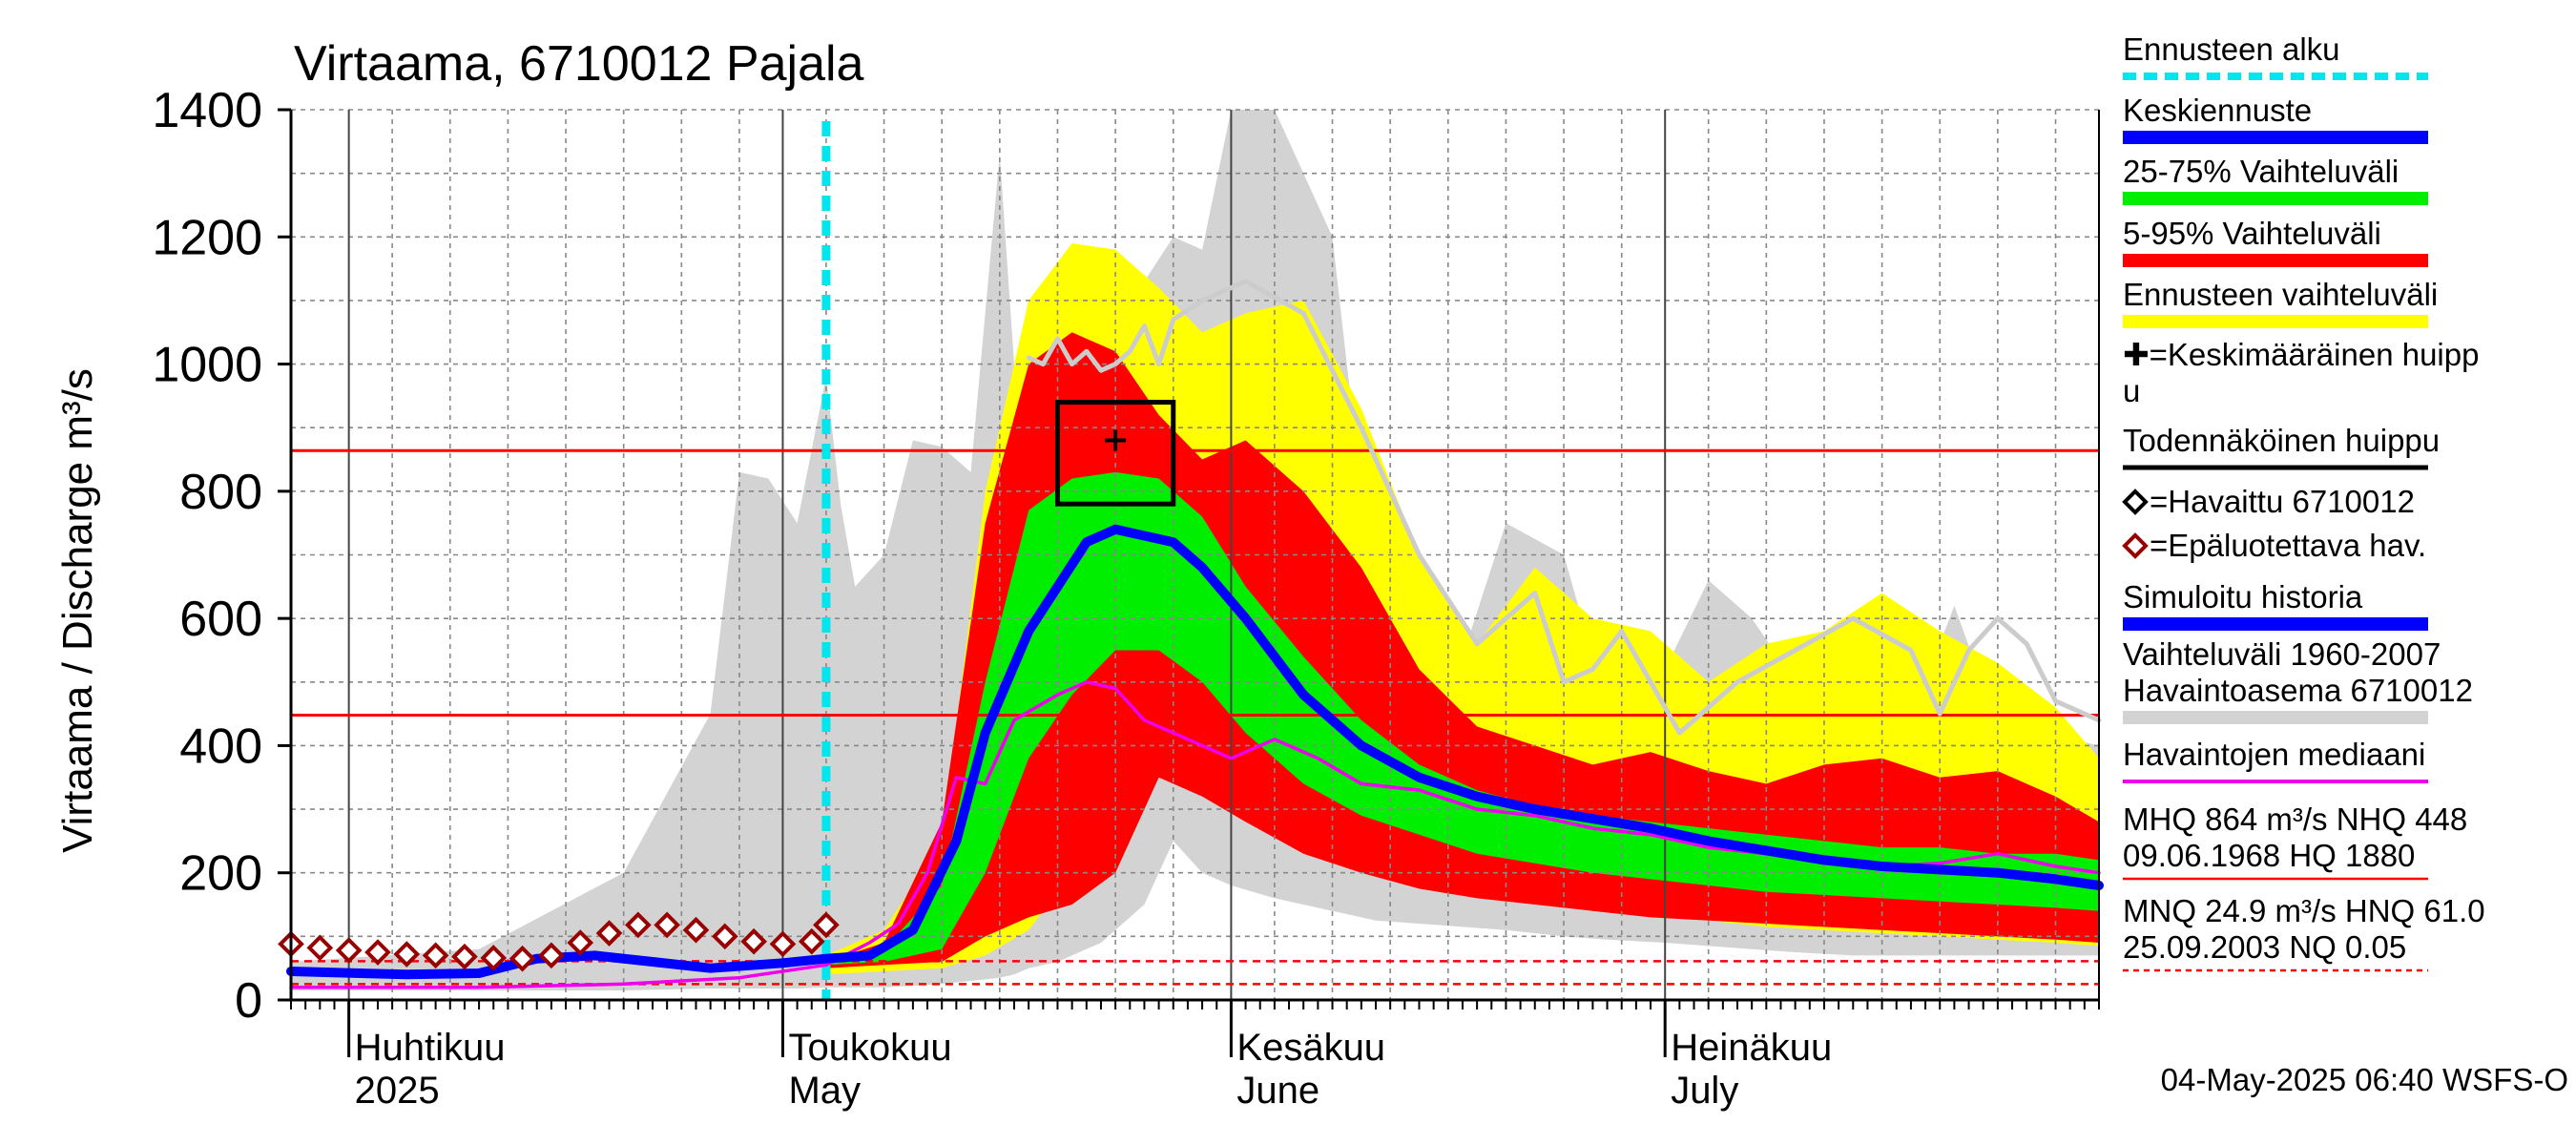  I want to click on x-month-label: Huhtikuu, so click(430, 1048).